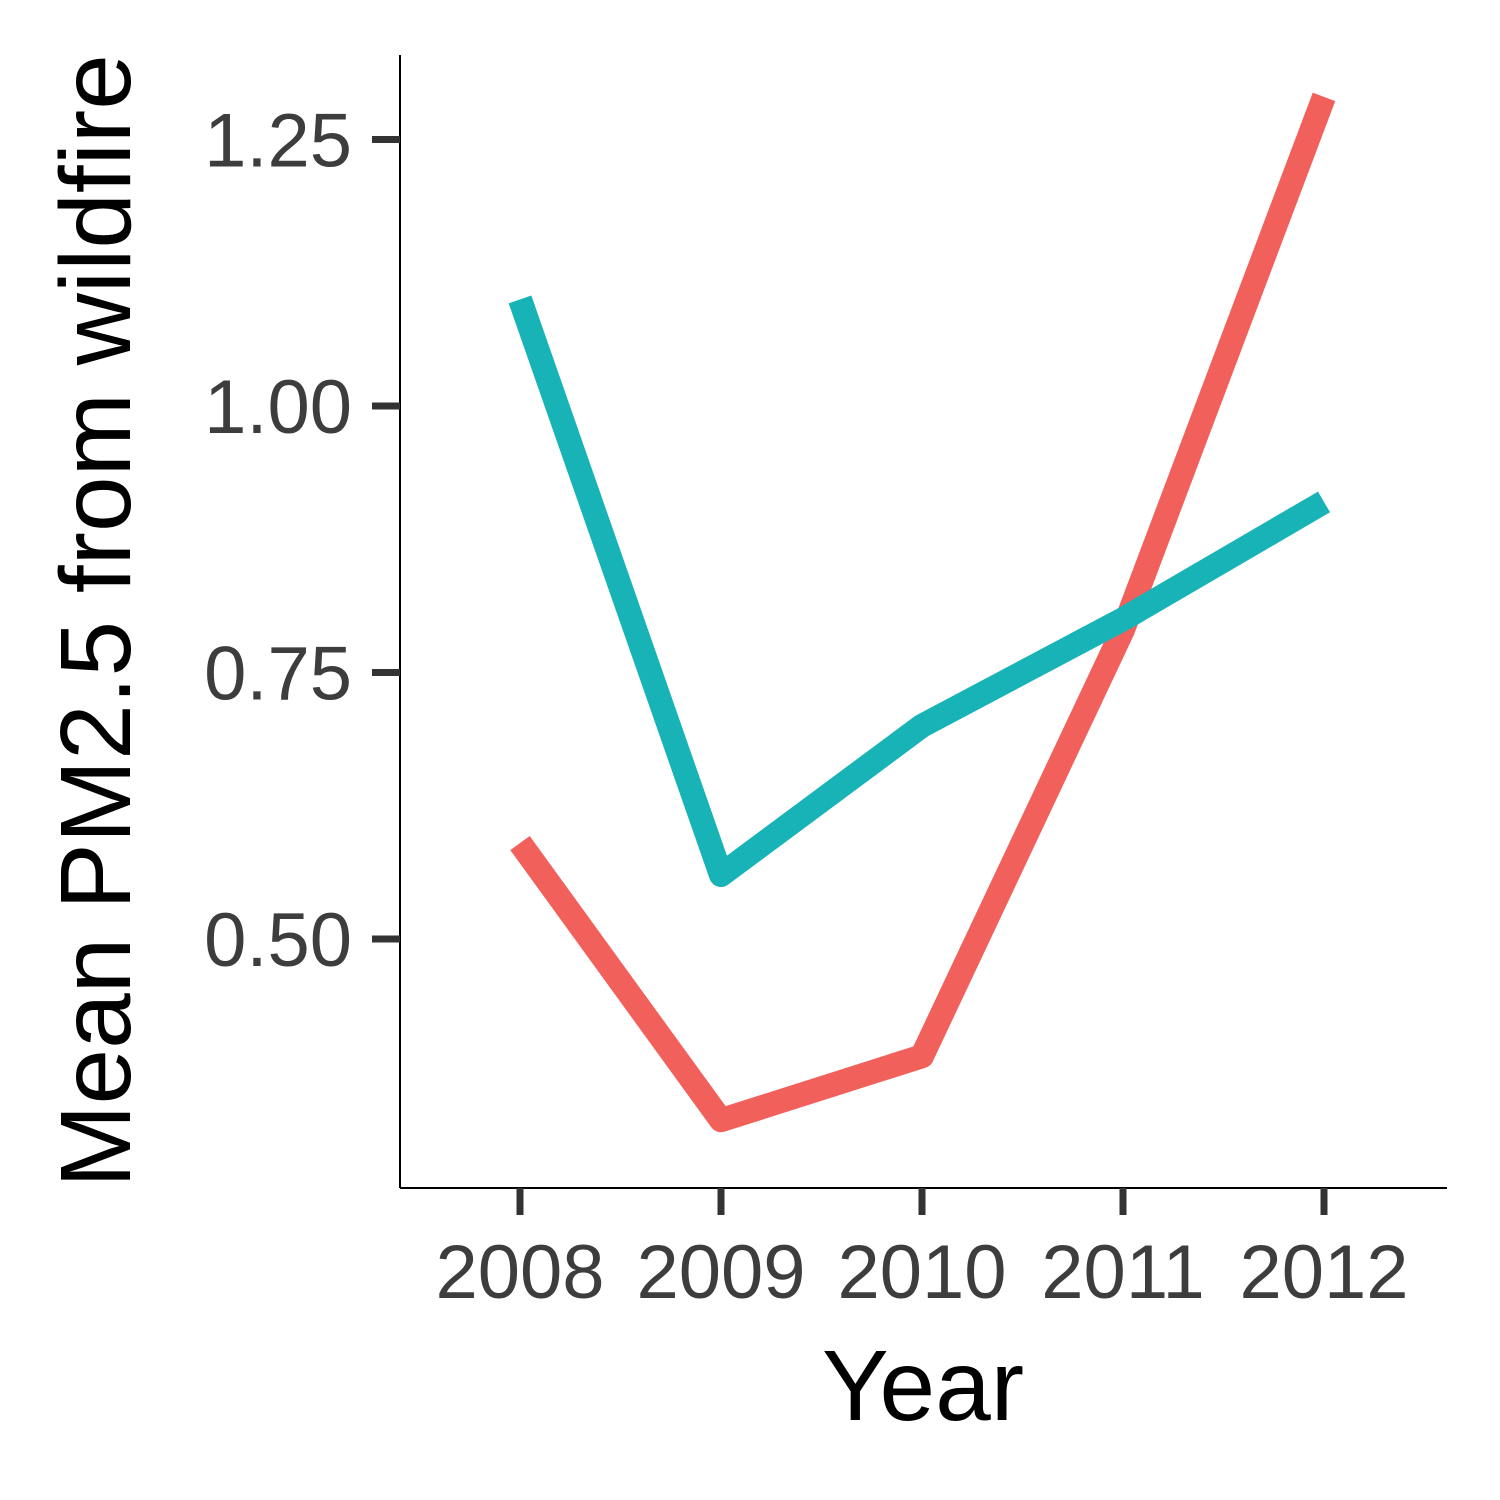 This screenshot has height=1500, width=1500. Describe the element at coordinates (519, 1272) in the screenshot. I see `x-tick-label: 2008` at that location.